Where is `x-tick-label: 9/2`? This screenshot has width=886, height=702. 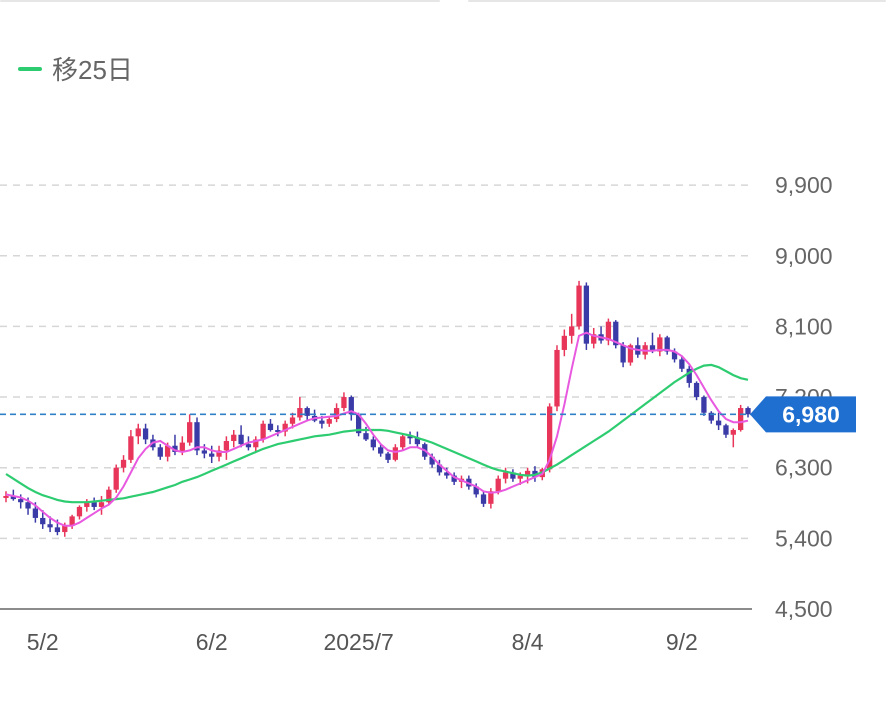 x-tick-label: 9/2 is located at coordinates (682, 642).